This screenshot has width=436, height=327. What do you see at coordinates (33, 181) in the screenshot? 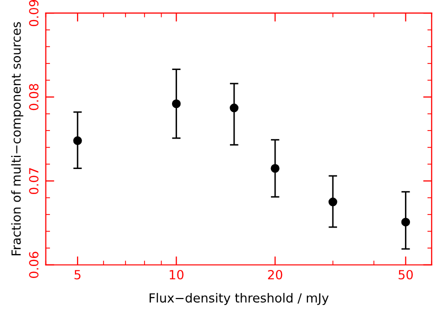
I see `y-tick-label: 0.07` at bounding box center [33, 181].